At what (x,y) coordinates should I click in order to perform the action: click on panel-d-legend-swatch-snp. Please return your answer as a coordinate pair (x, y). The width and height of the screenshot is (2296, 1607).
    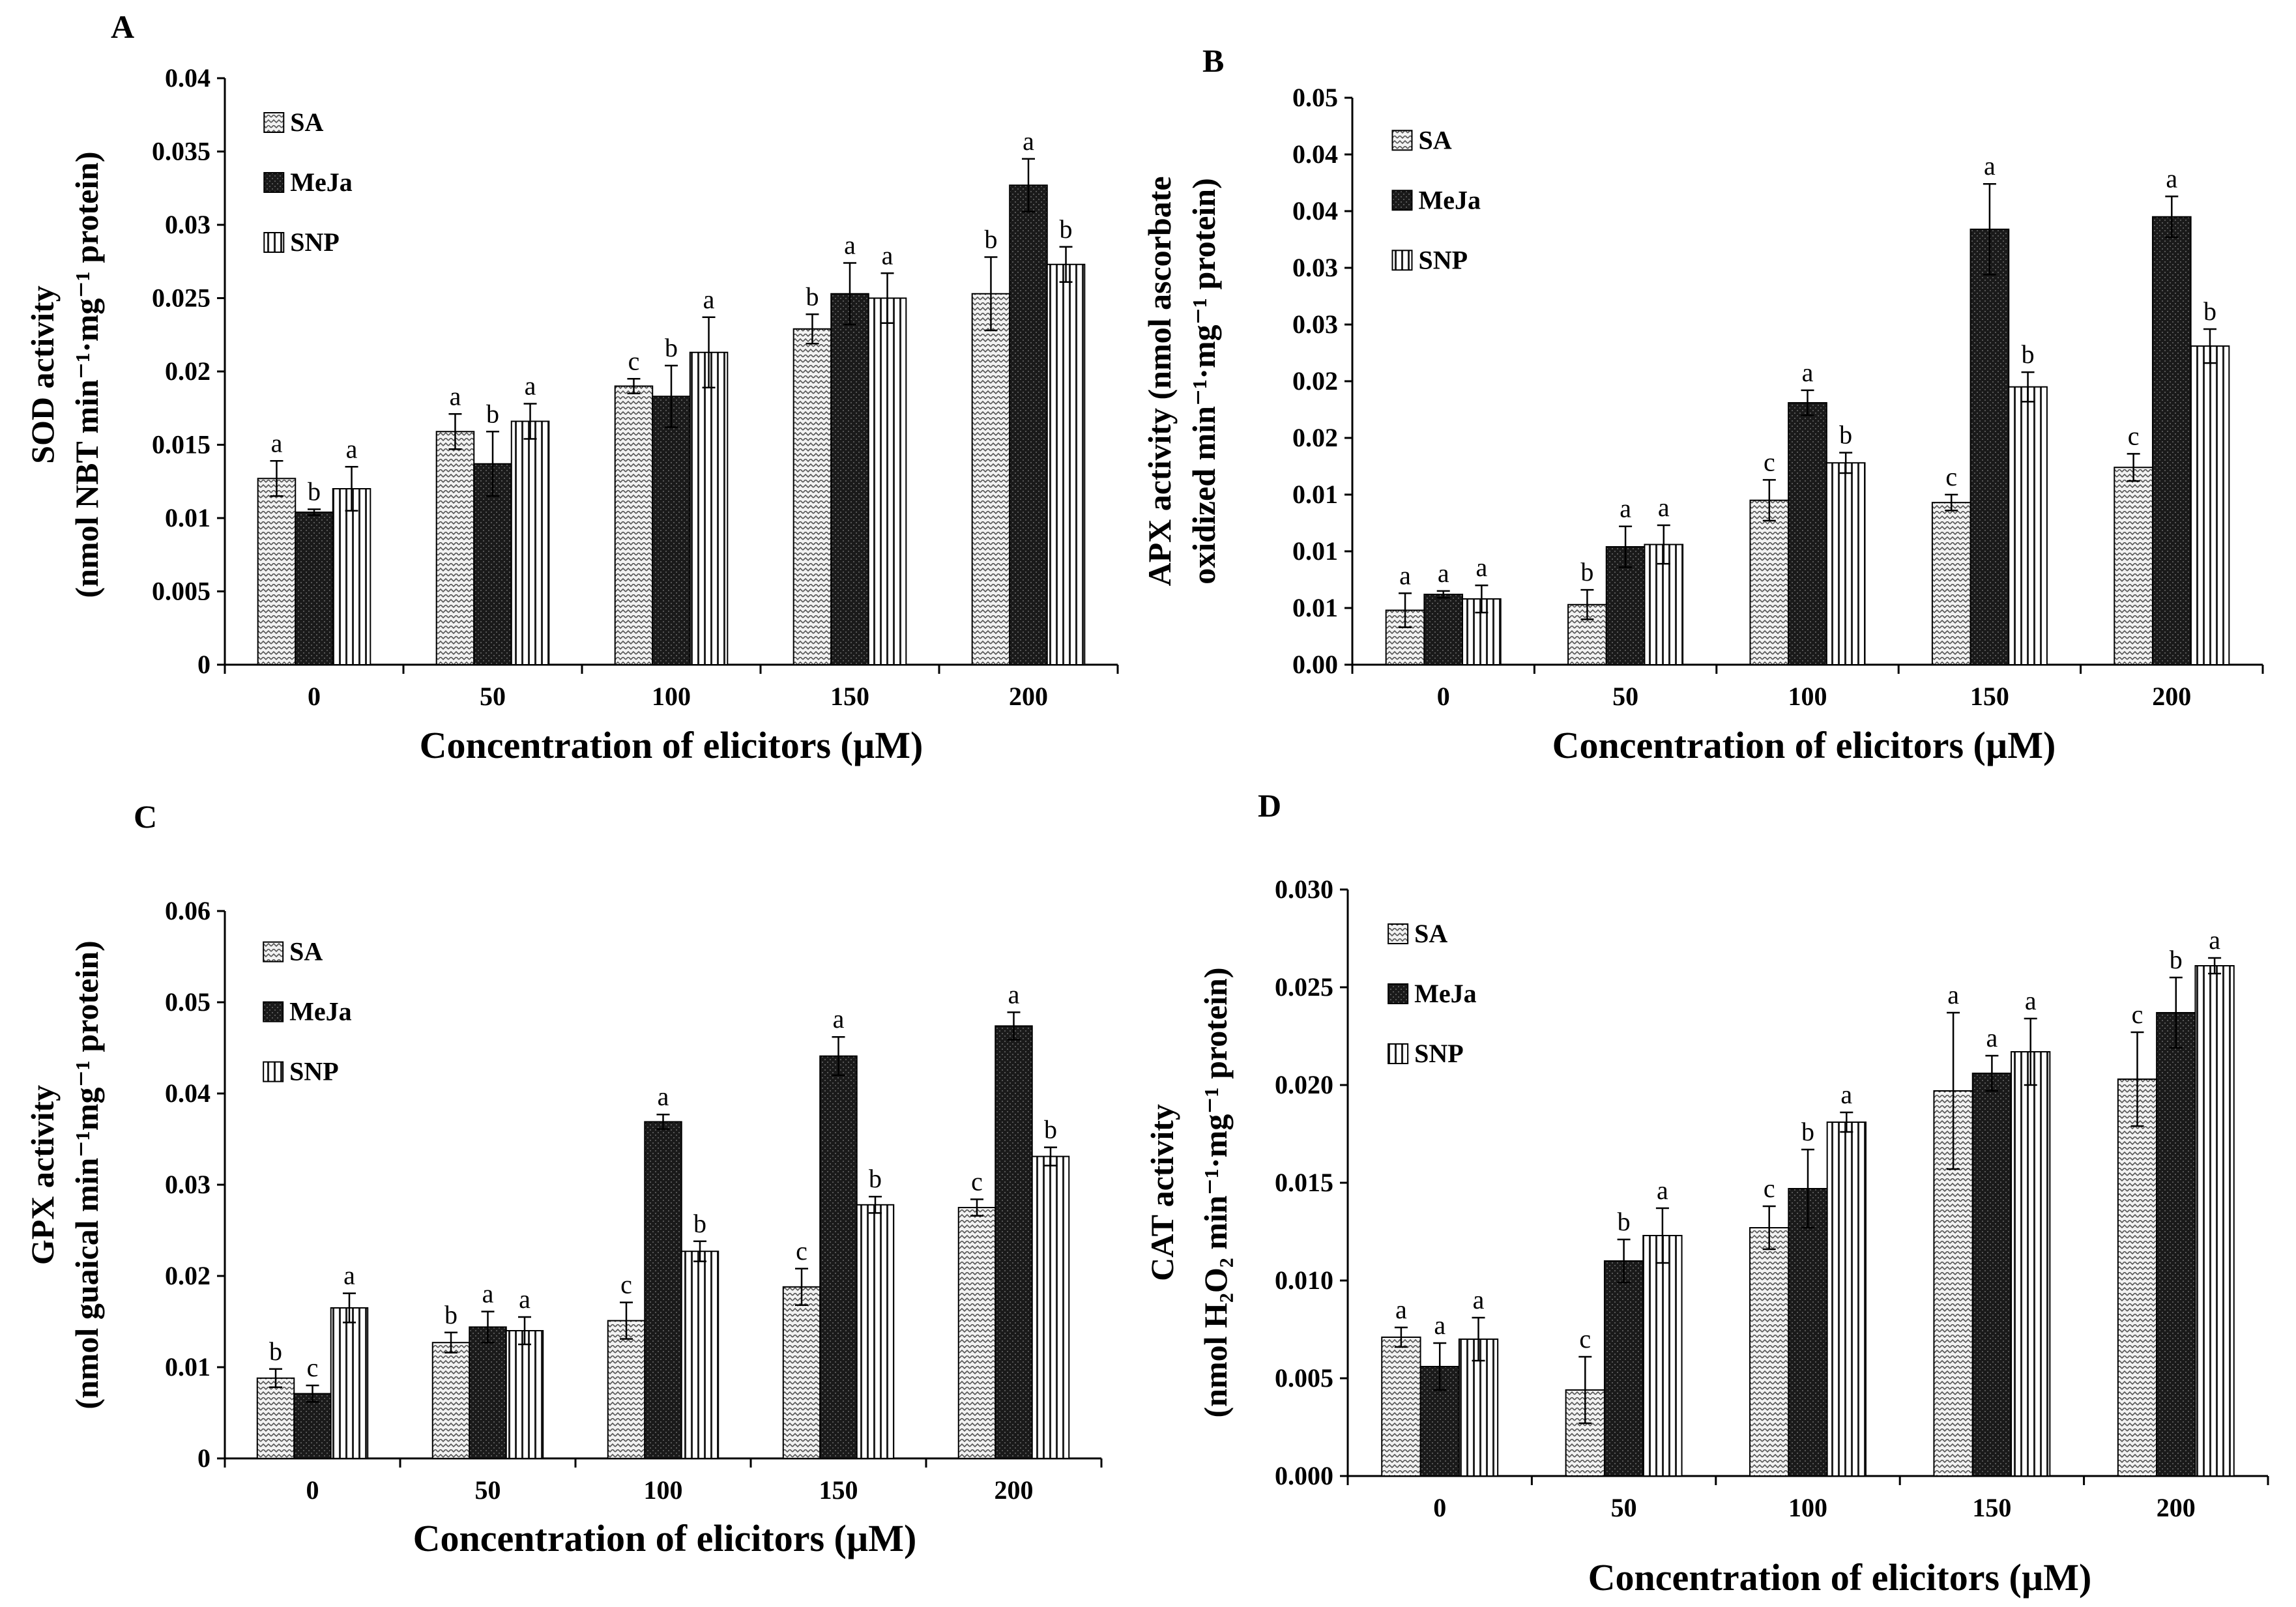
    Looking at the image, I should click on (1398, 1053).